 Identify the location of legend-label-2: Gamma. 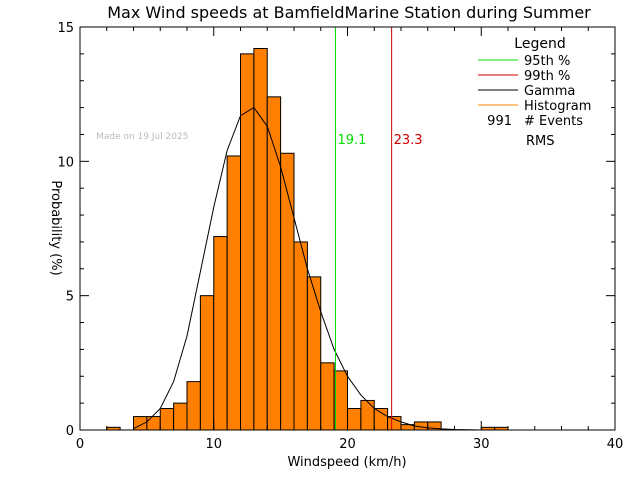
(549, 91).